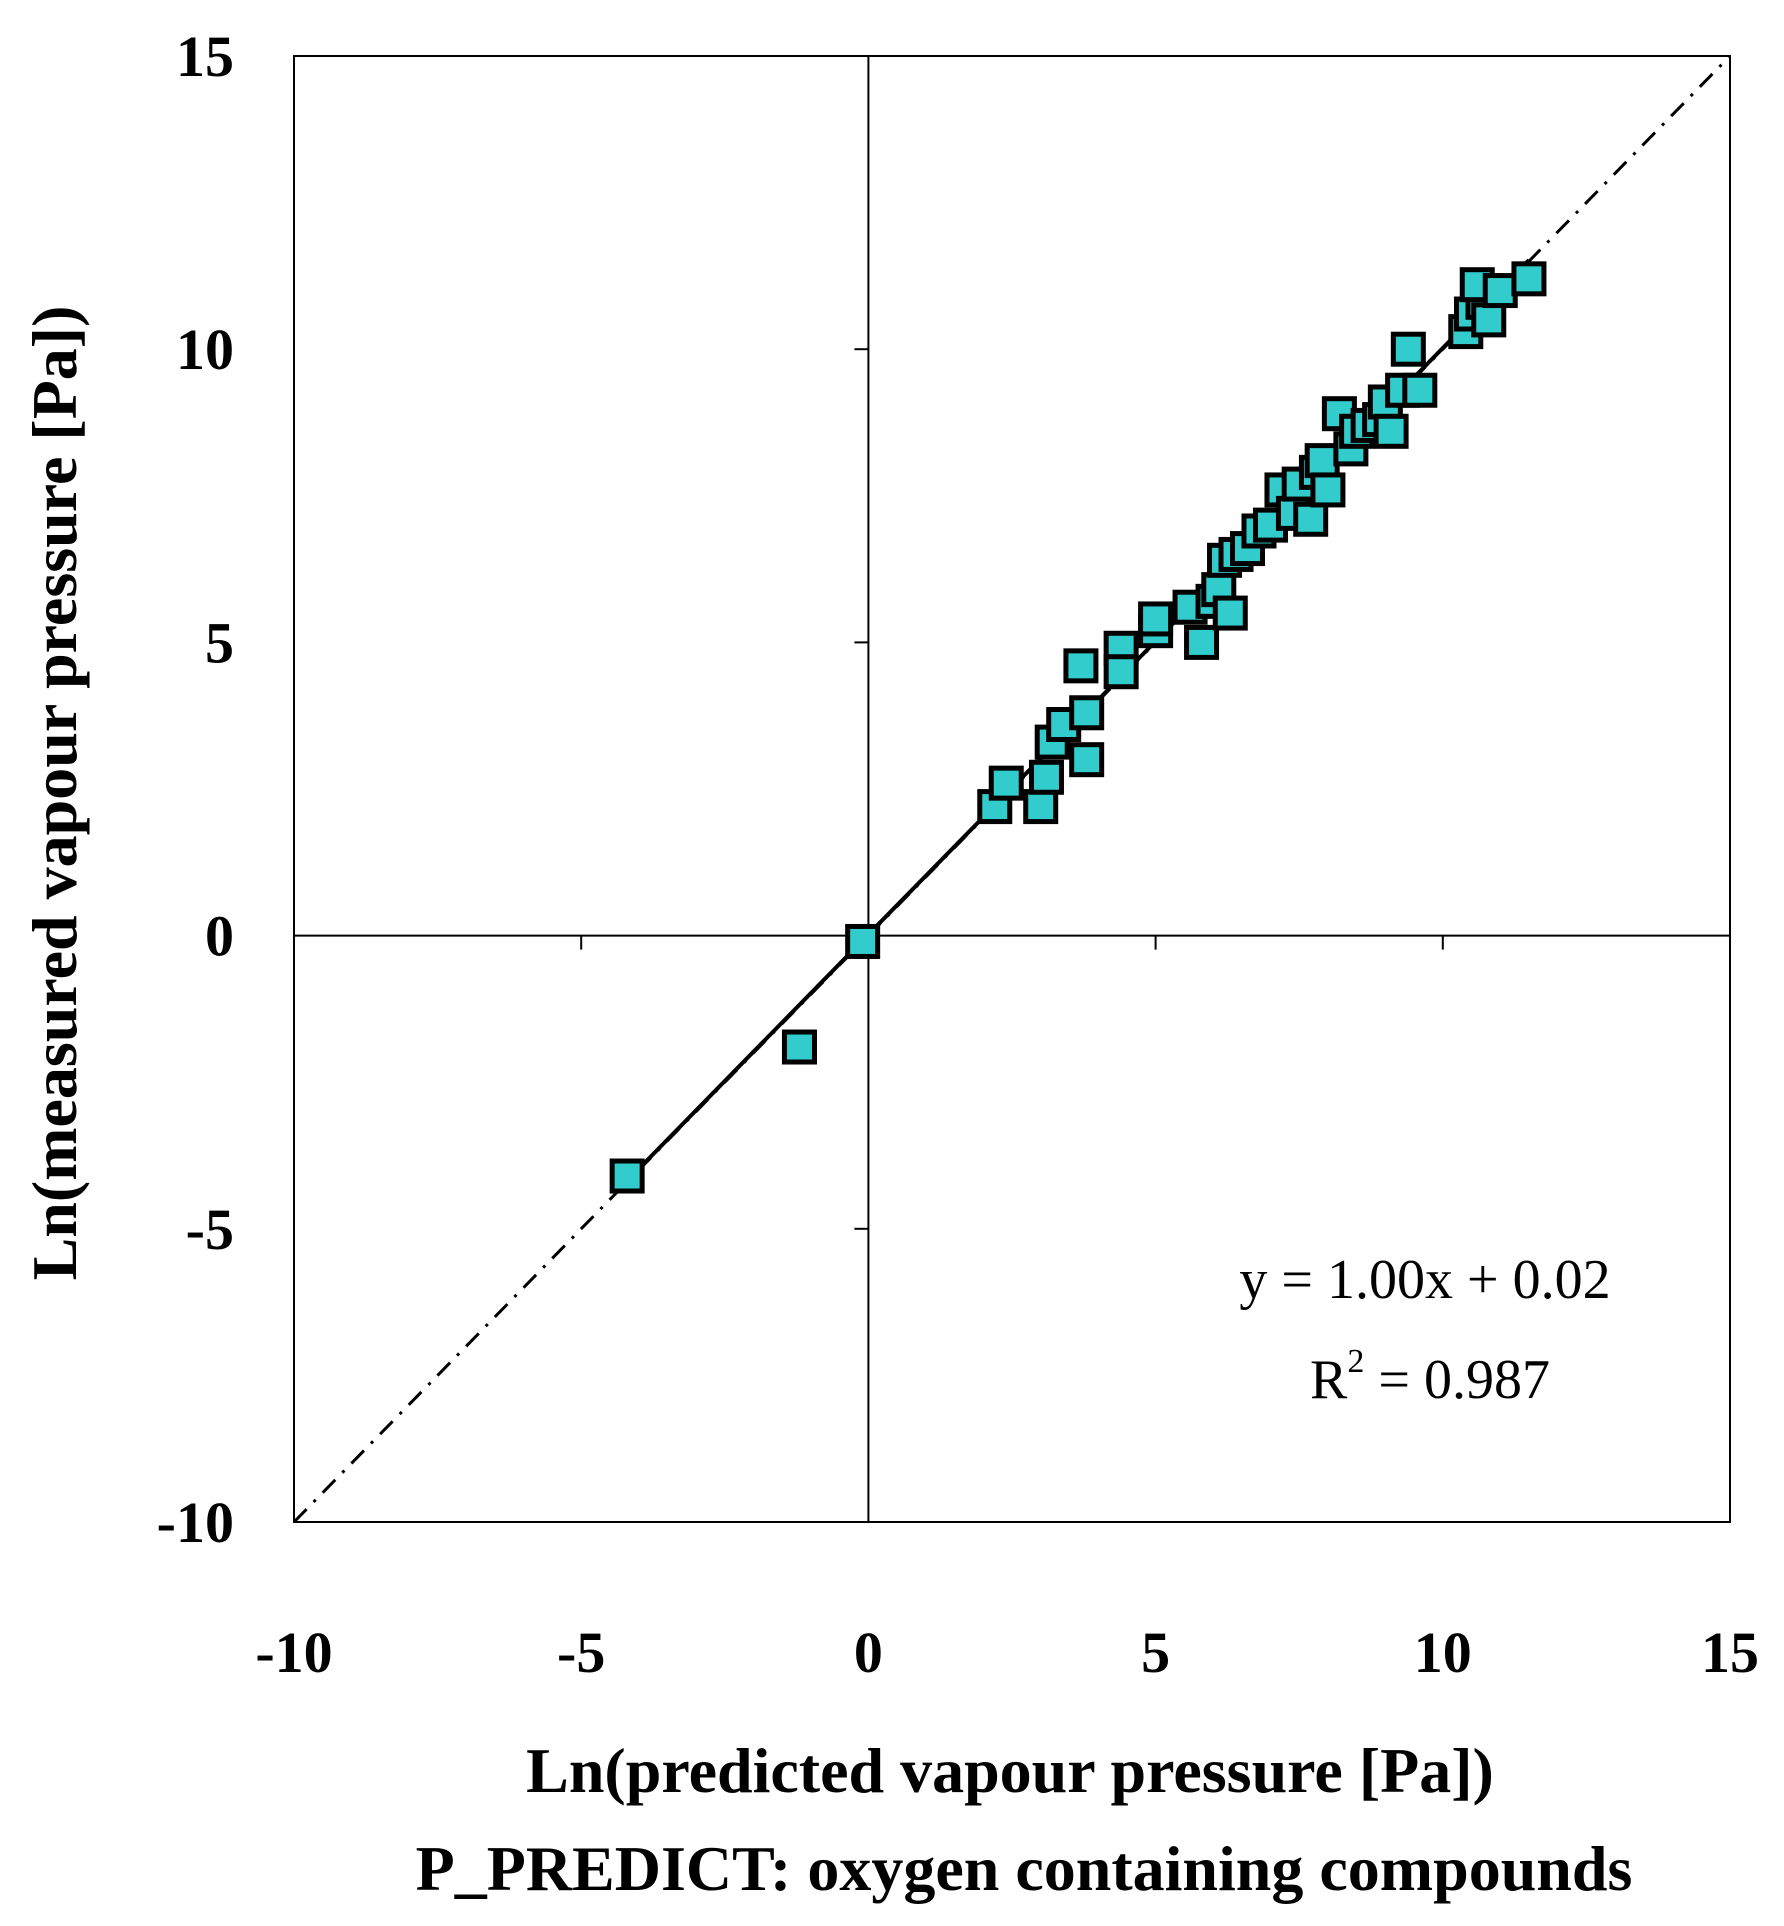 Image resolution: width=1784 pixels, height=1926 pixels. What do you see at coordinates (1443, 1652) in the screenshot?
I see `x-tick-label: 10` at bounding box center [1443, 1652].